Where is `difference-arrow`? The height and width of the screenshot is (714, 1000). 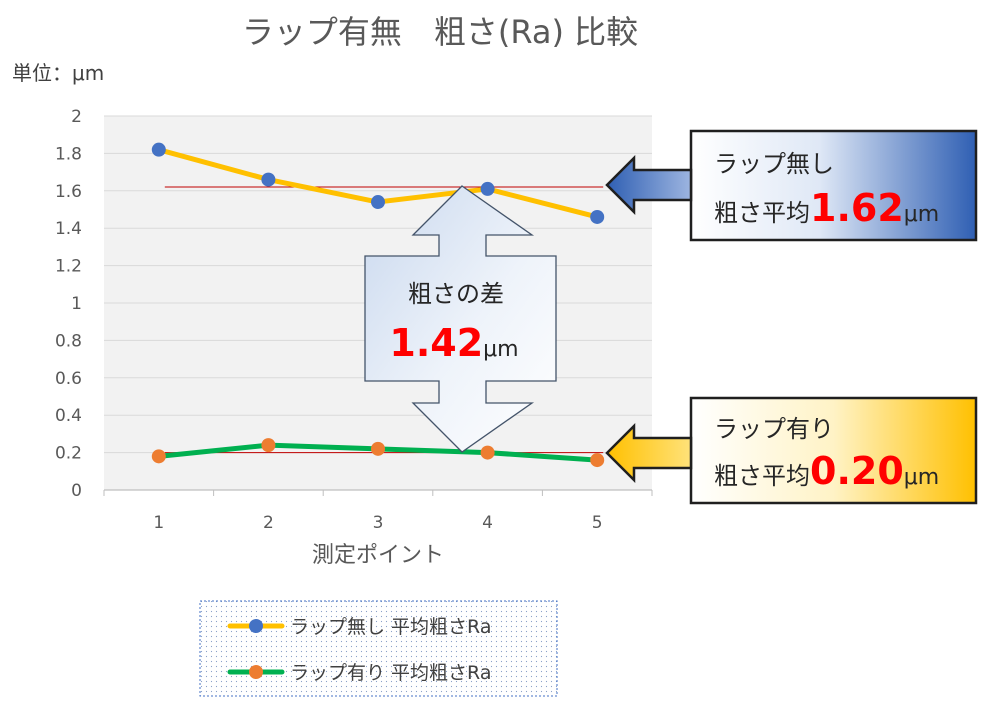 difference-arrow is located at coordinates (460, 319).